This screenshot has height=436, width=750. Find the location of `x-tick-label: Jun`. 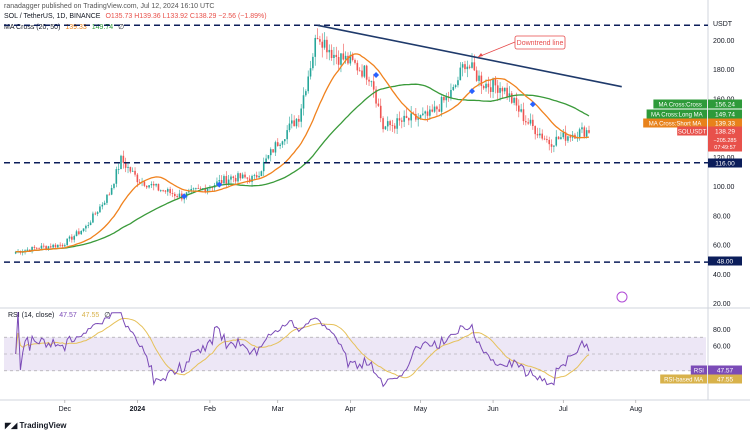

x-tick-label: Jun is located at coordinates (492, 409).